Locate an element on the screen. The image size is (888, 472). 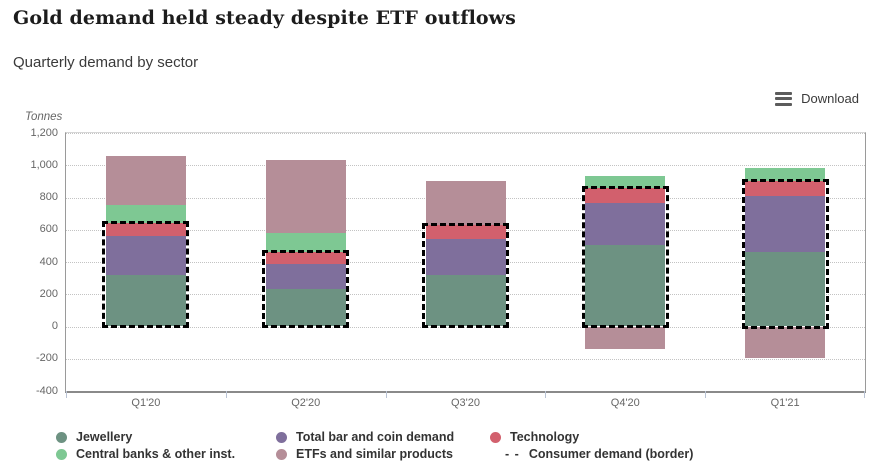
x-axis-label-Q121: Q1'21 is located at coordinates (785, 403).